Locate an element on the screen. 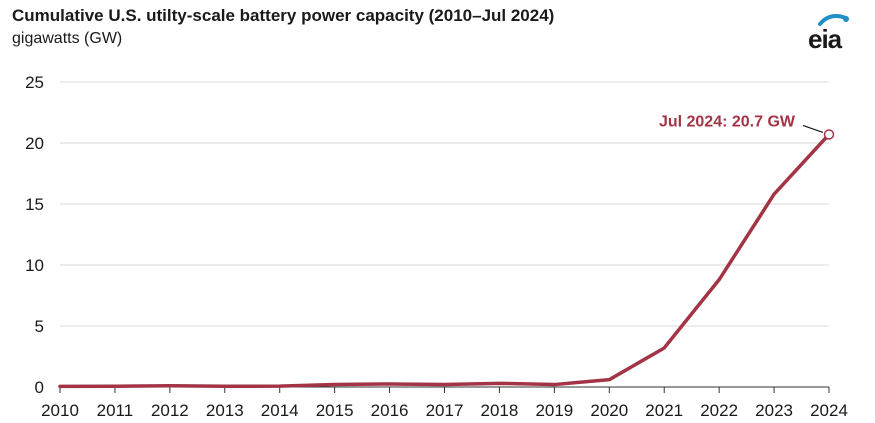  y-tick-label: 25 is located at coordinates (34, 82).